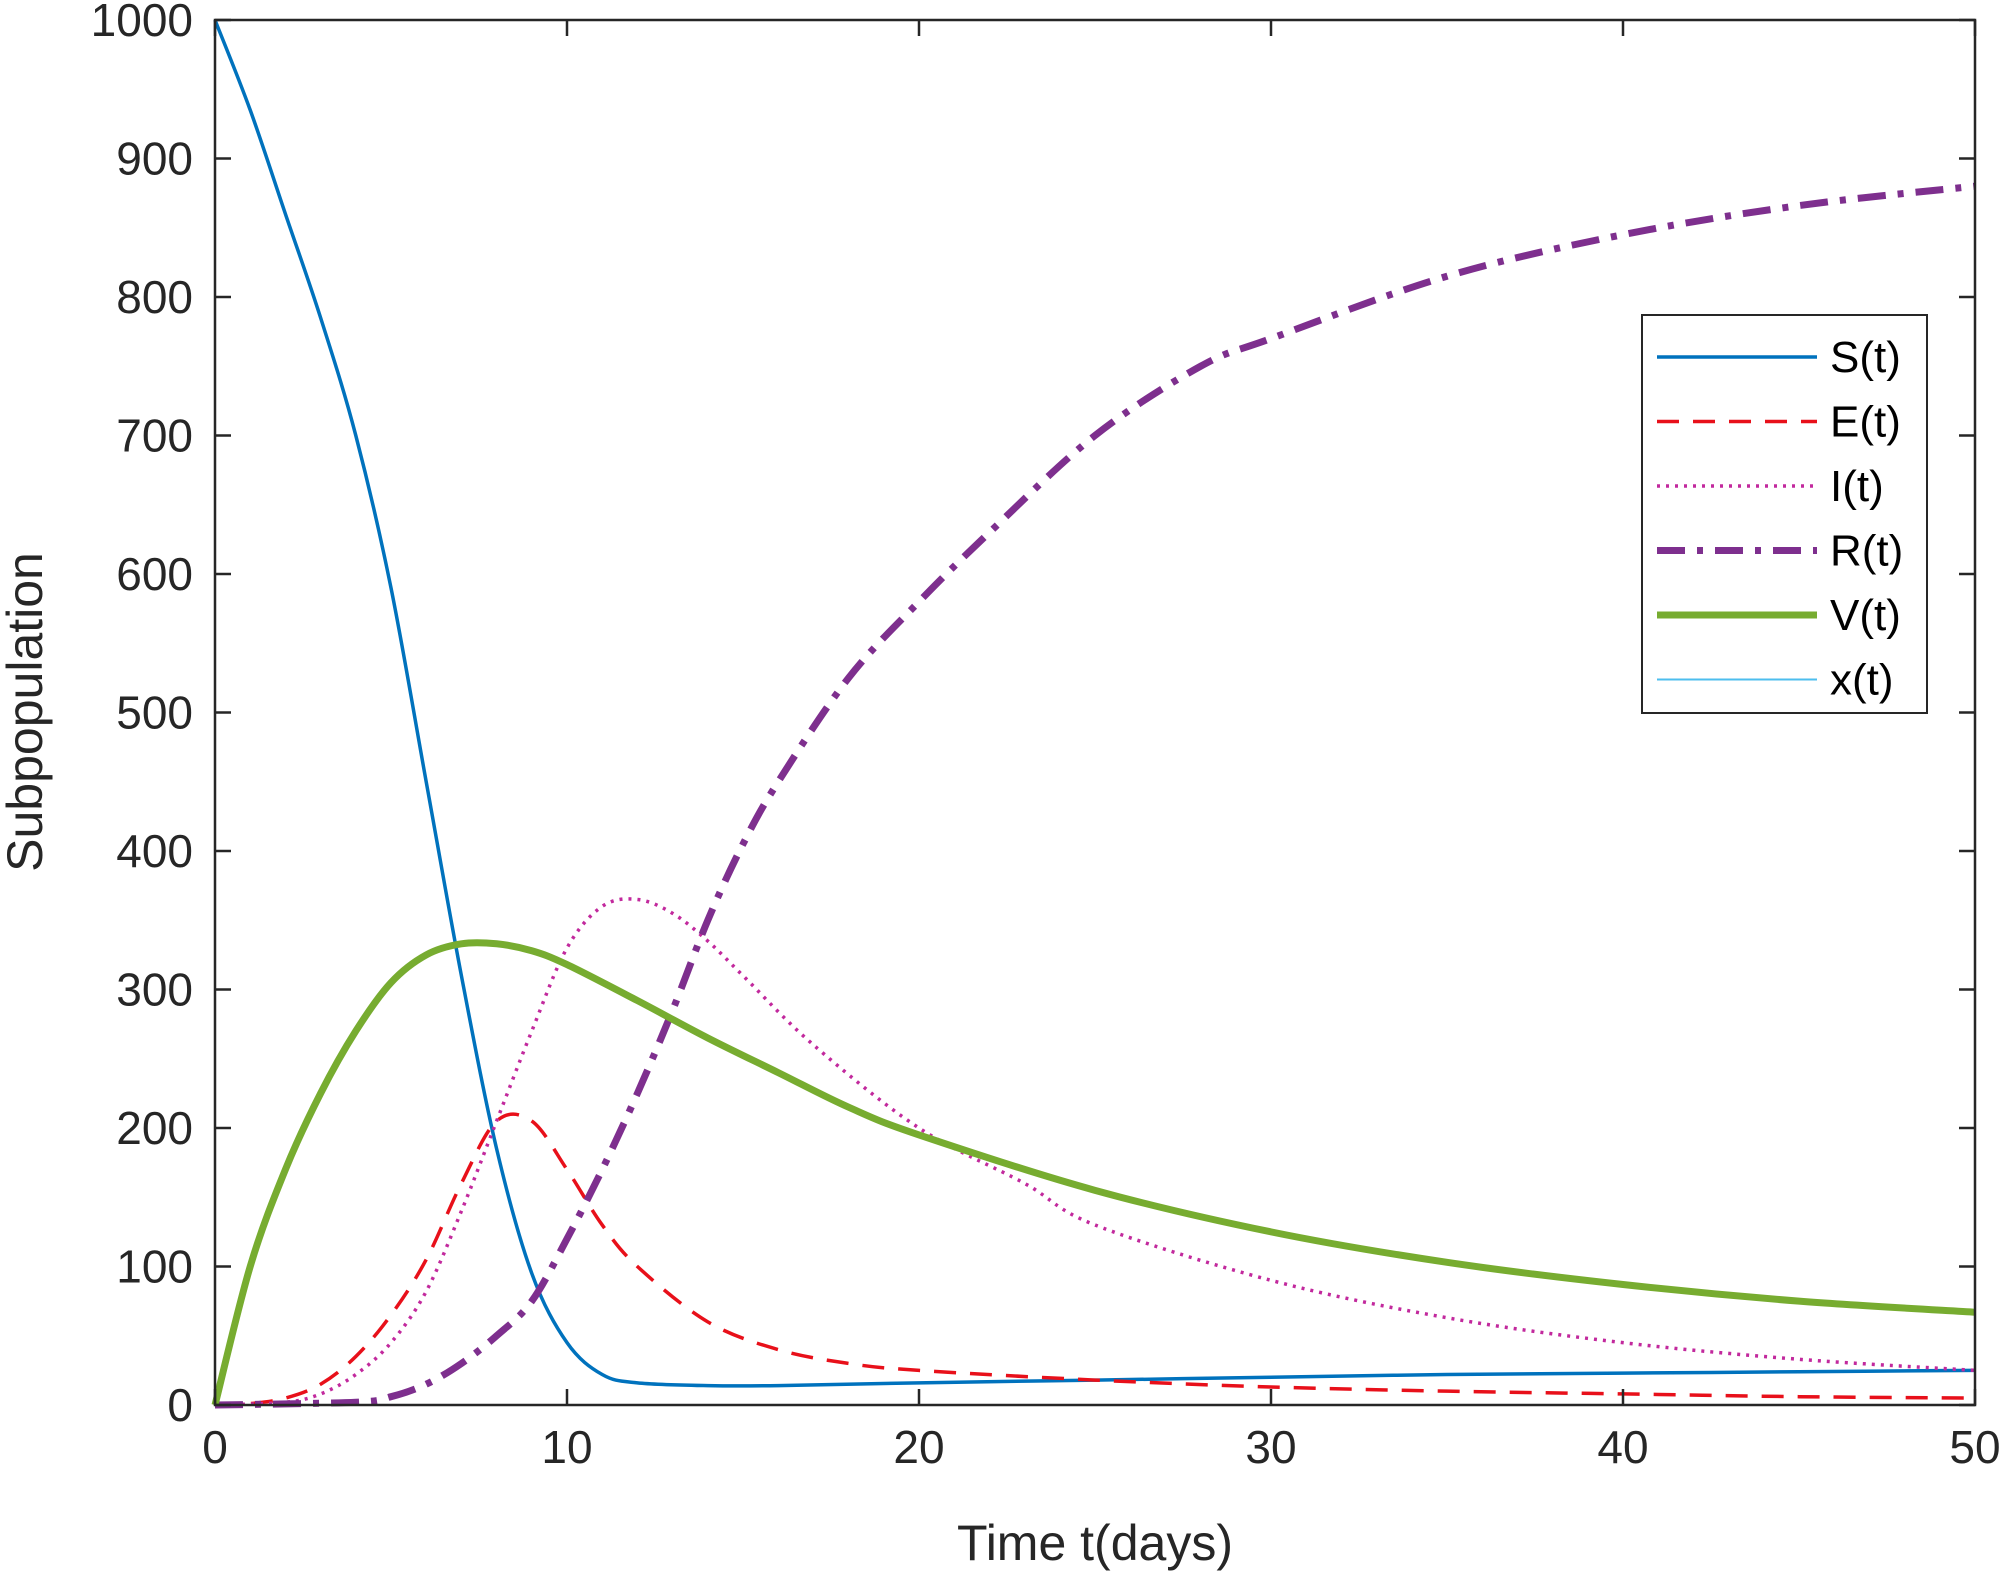 The height and width of the screenshot is (1576, 2000). I want to click on legend-label: I(t), so click(1857, 486).